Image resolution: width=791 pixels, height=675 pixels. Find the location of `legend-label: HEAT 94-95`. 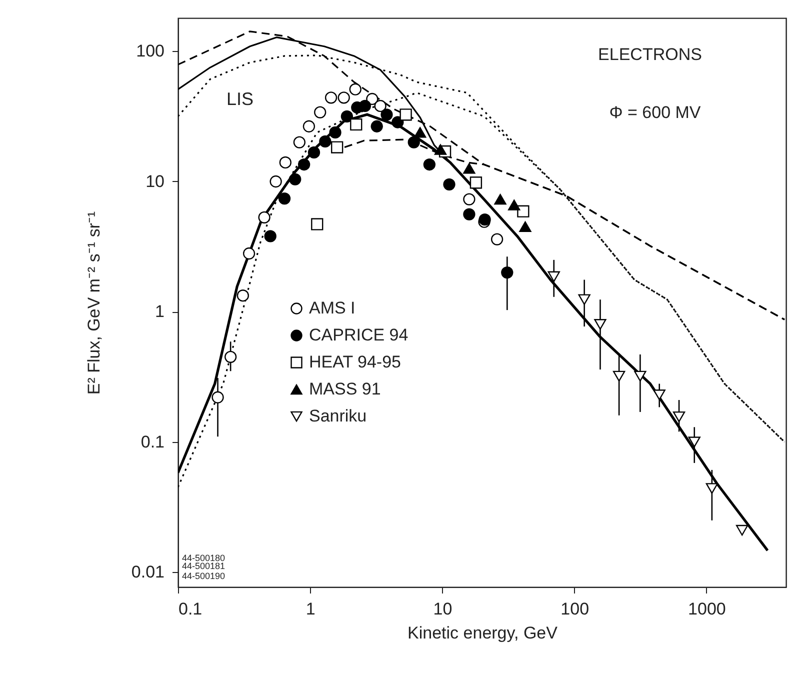

legend-label: HEAT 94-95 is located at coordinates (355, 362).